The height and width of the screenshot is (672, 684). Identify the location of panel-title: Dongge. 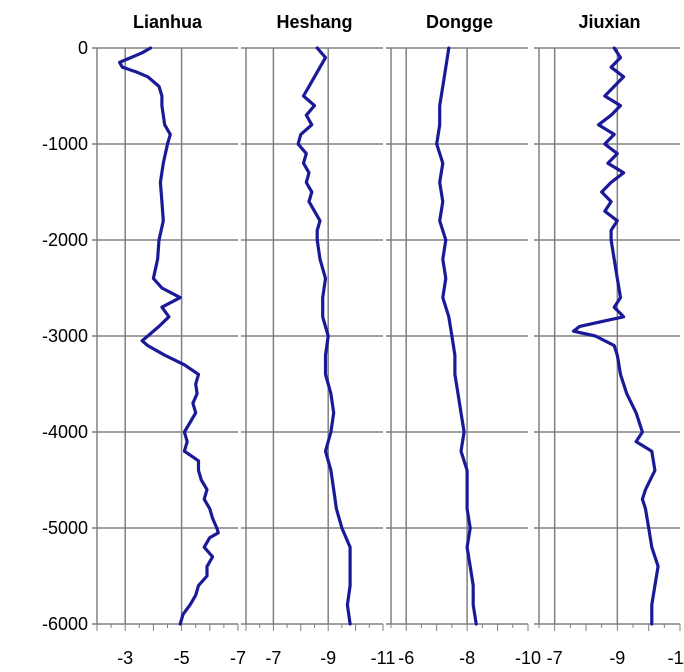
(459, 22).